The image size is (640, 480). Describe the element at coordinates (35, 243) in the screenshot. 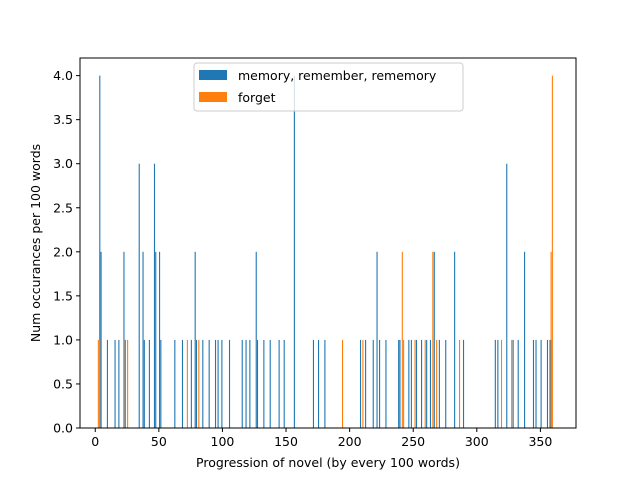

I see `y-axis-label: Num occurances per 100 words` at that location.